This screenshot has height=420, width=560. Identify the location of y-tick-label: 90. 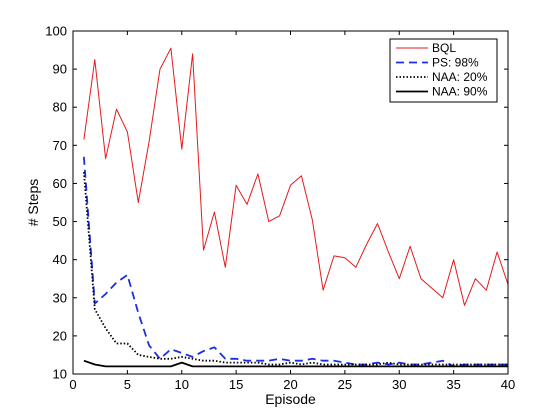
(60, 69).